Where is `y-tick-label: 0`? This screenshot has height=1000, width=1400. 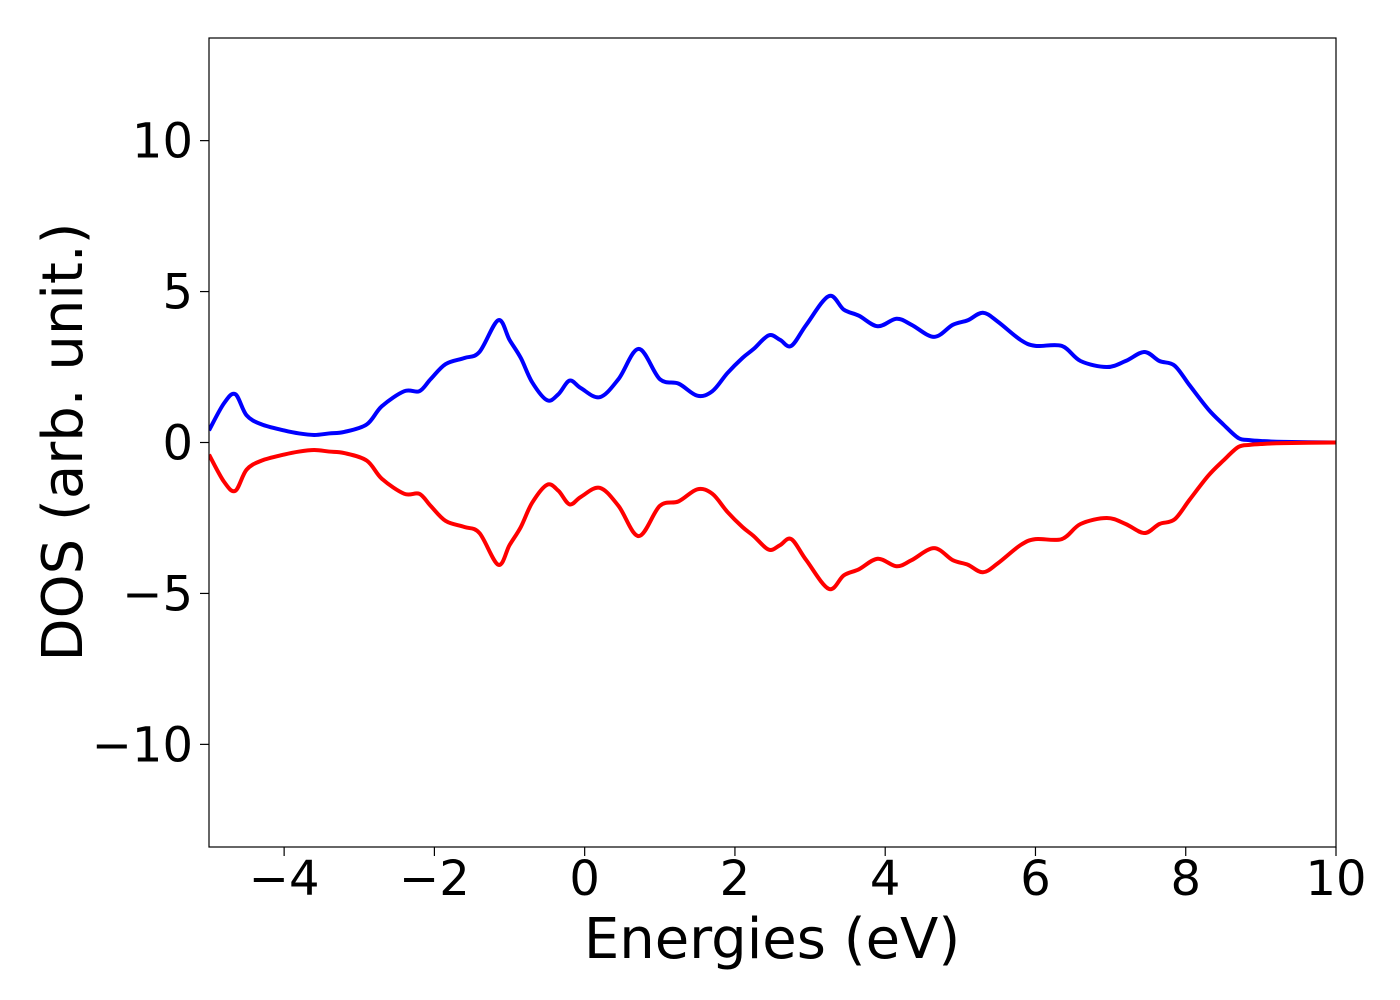
y-tick-label: 0 is located at coordinates (177, 444).